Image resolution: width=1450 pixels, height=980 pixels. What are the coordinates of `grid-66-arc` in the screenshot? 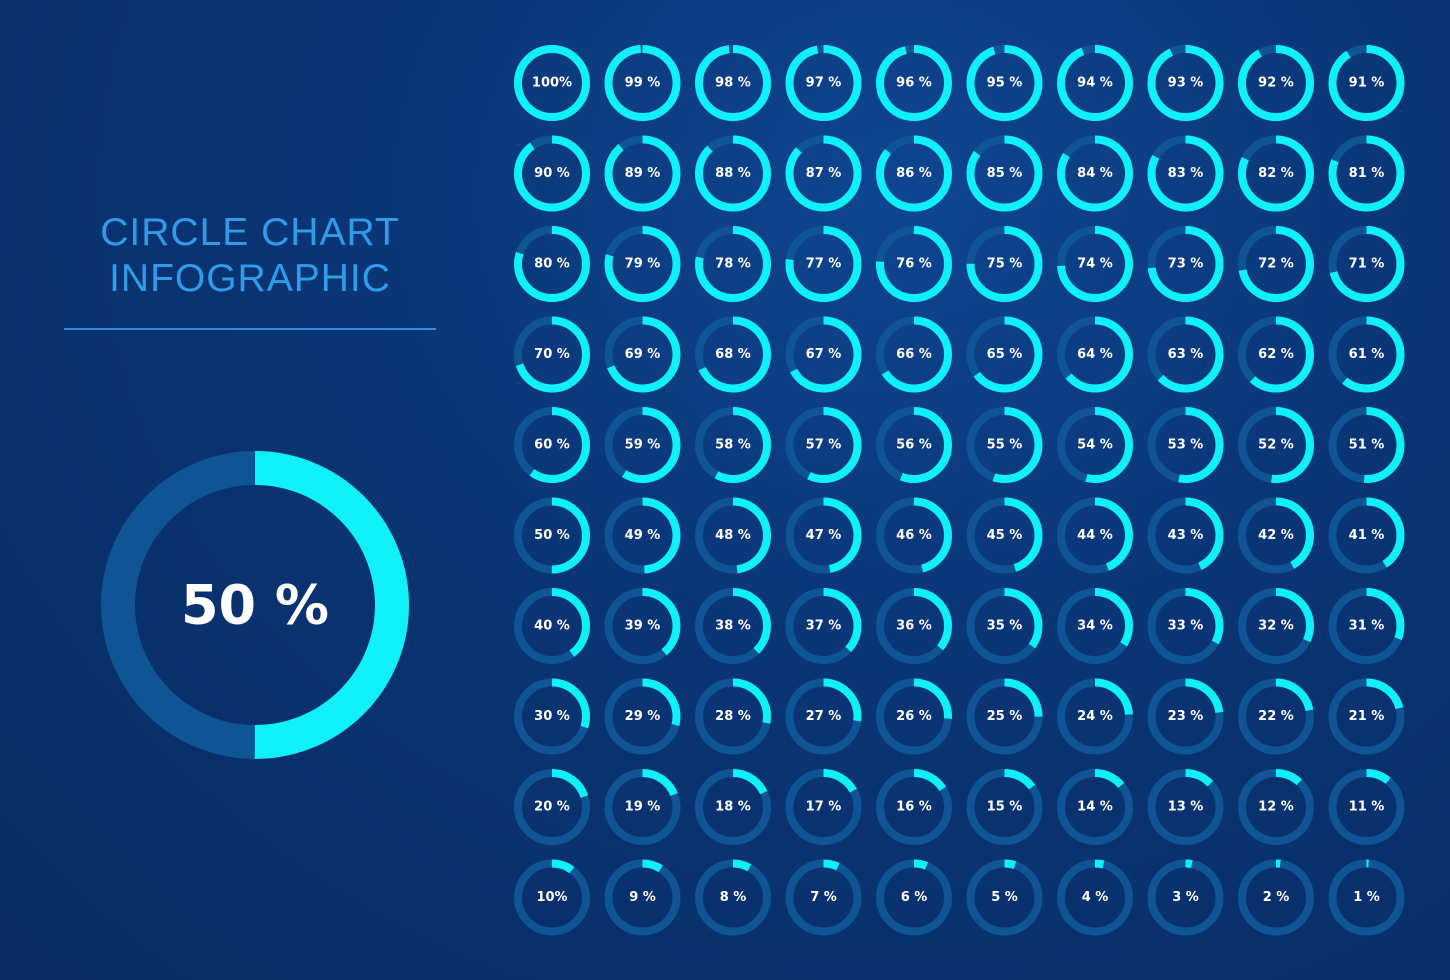 It's located at (914, 354).